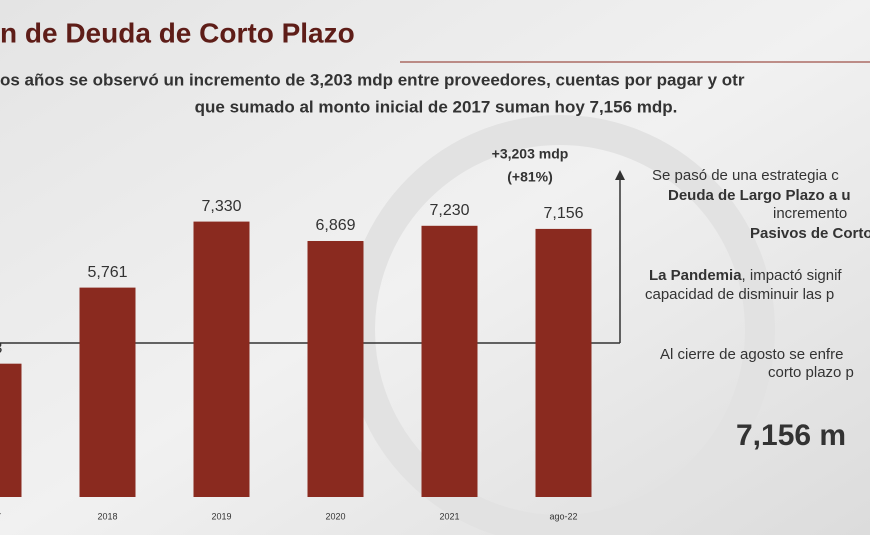  Describe the element at coordinates (563, 213) in the screenshot. I see `value-label: 7,156` at that location.